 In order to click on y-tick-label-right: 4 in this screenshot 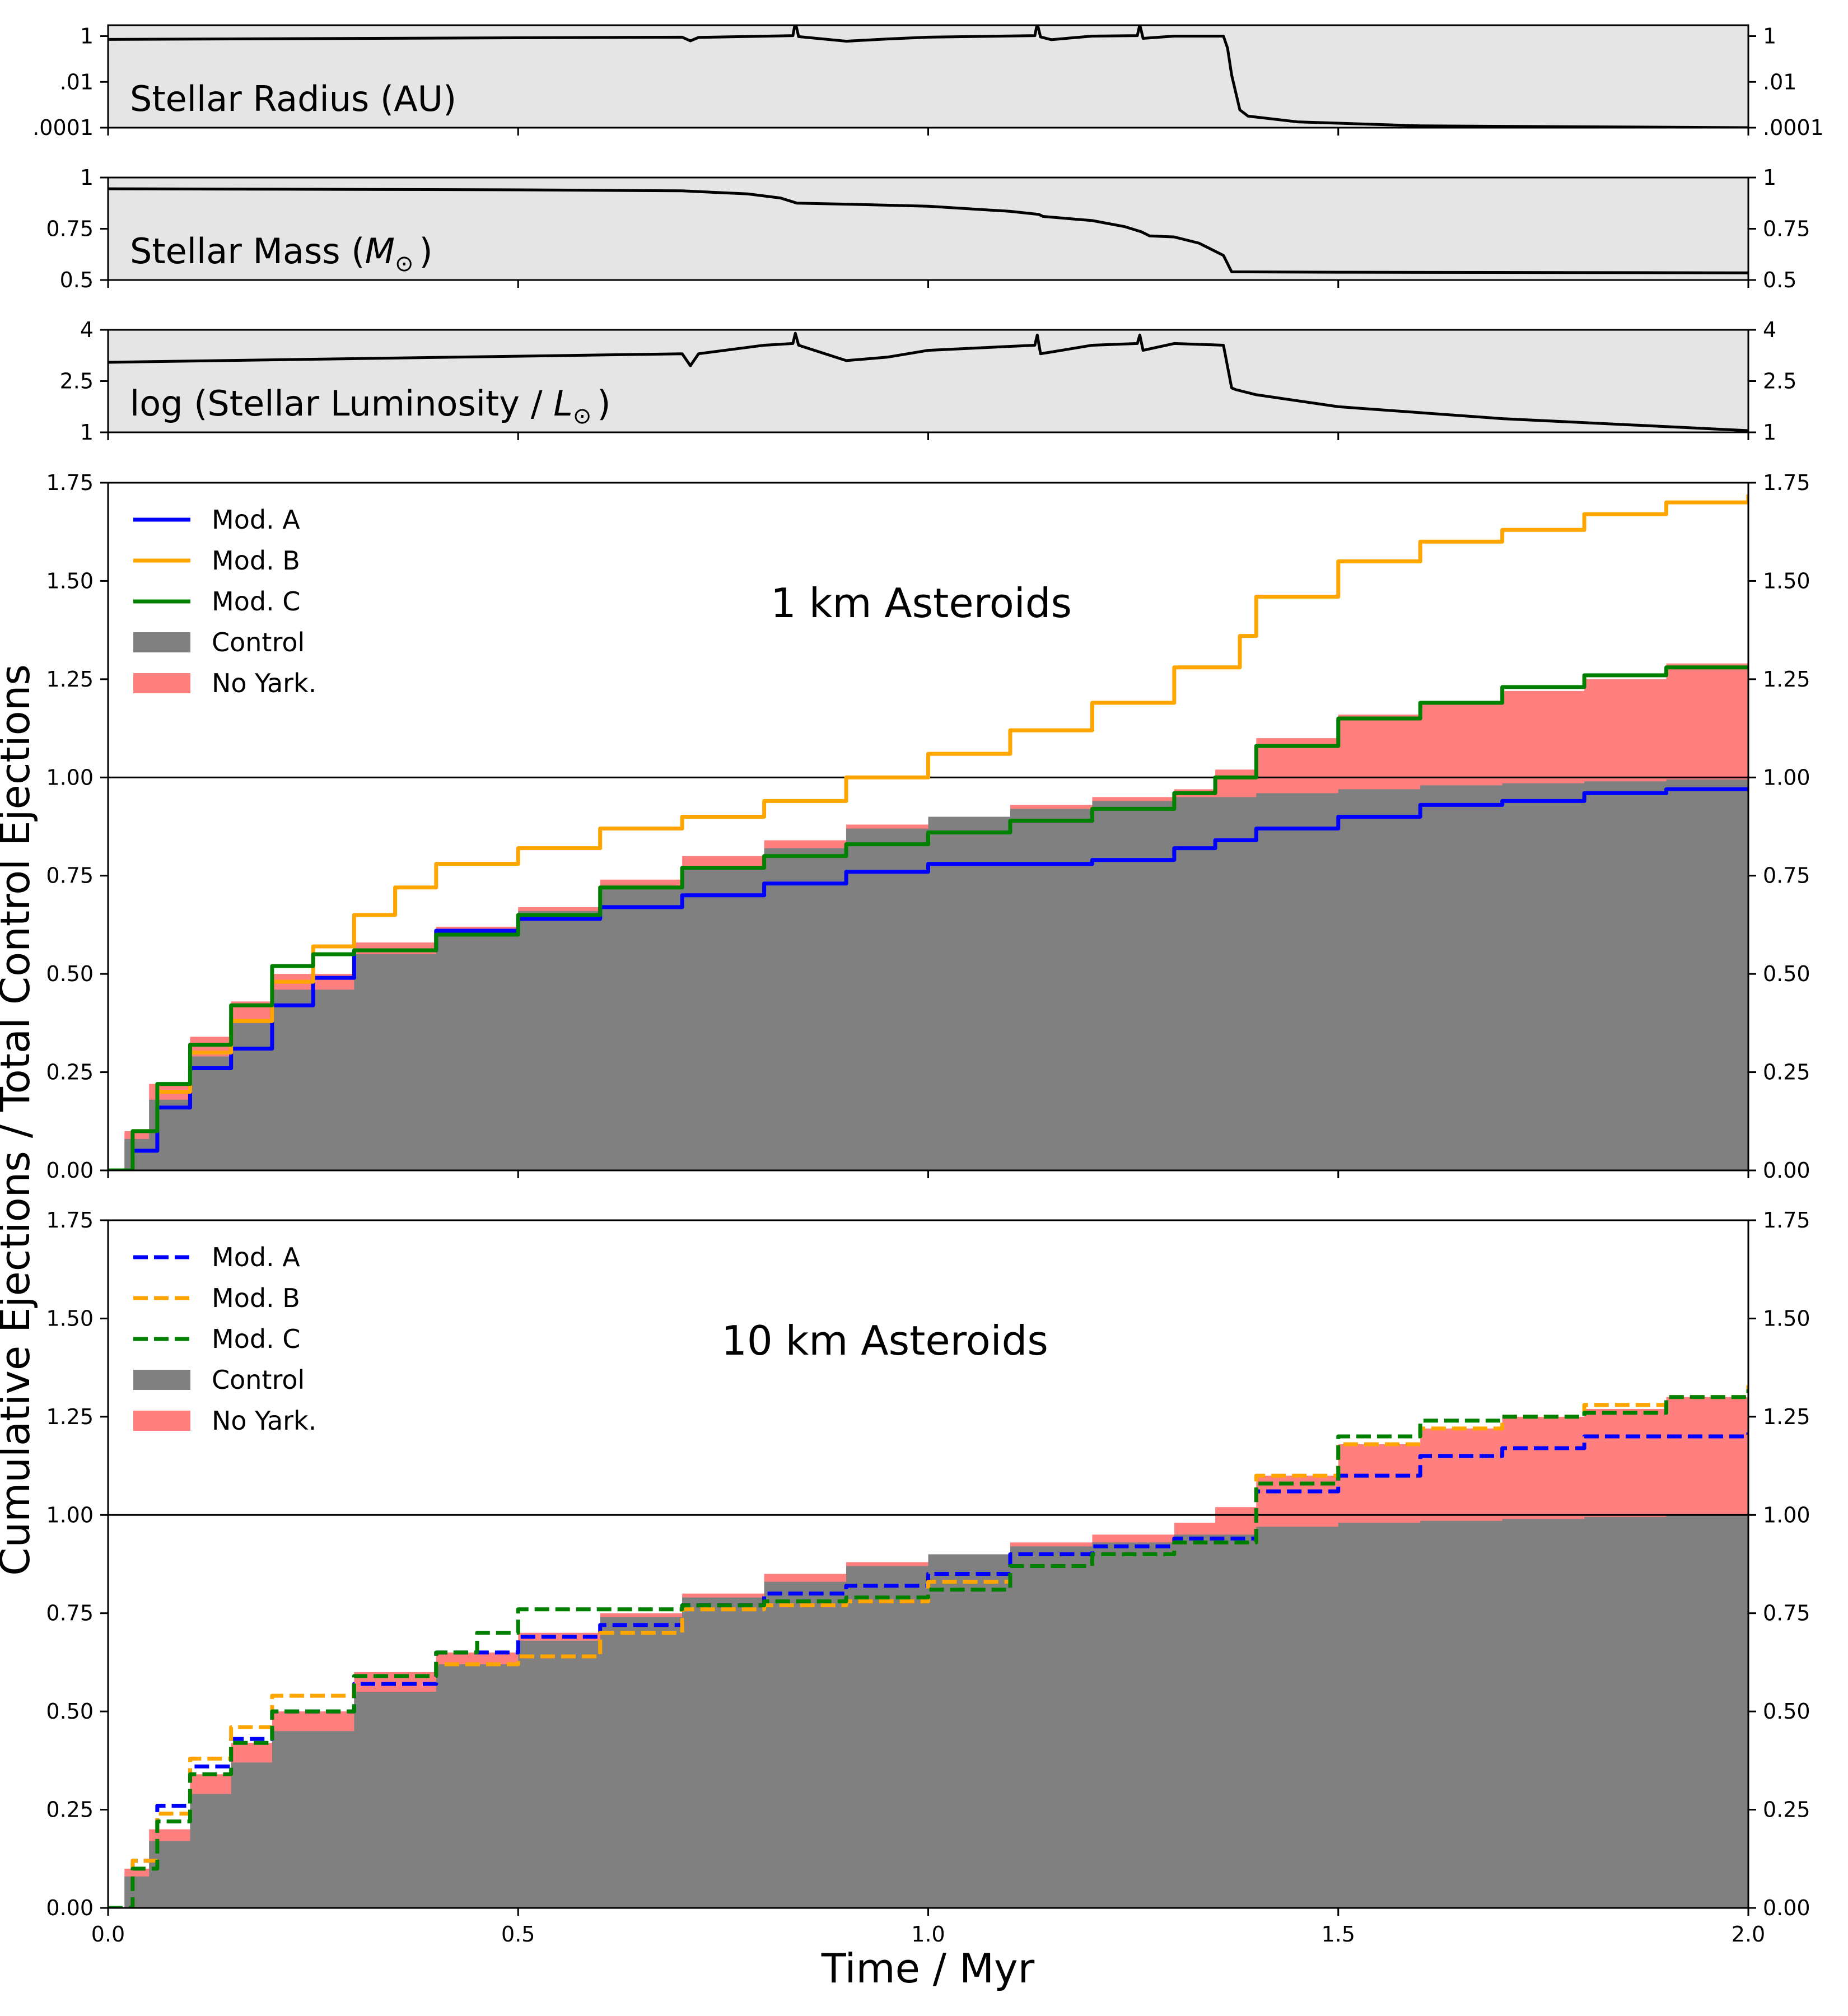, I will do `click(1770, 330)`.